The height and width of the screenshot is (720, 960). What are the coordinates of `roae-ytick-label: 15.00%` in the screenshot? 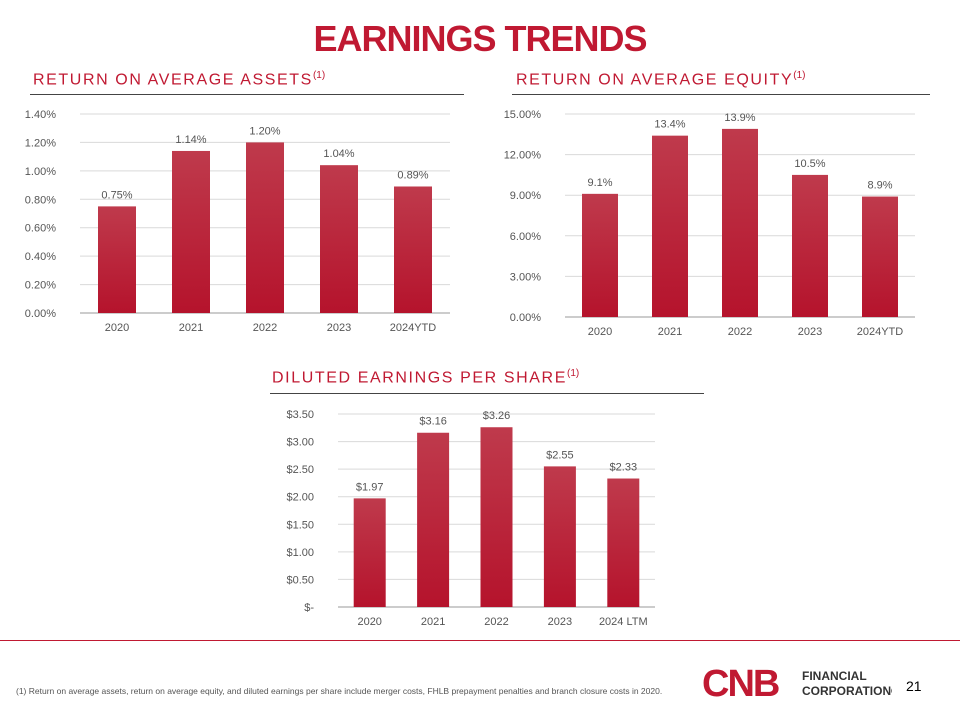 It's located at (523, 115).